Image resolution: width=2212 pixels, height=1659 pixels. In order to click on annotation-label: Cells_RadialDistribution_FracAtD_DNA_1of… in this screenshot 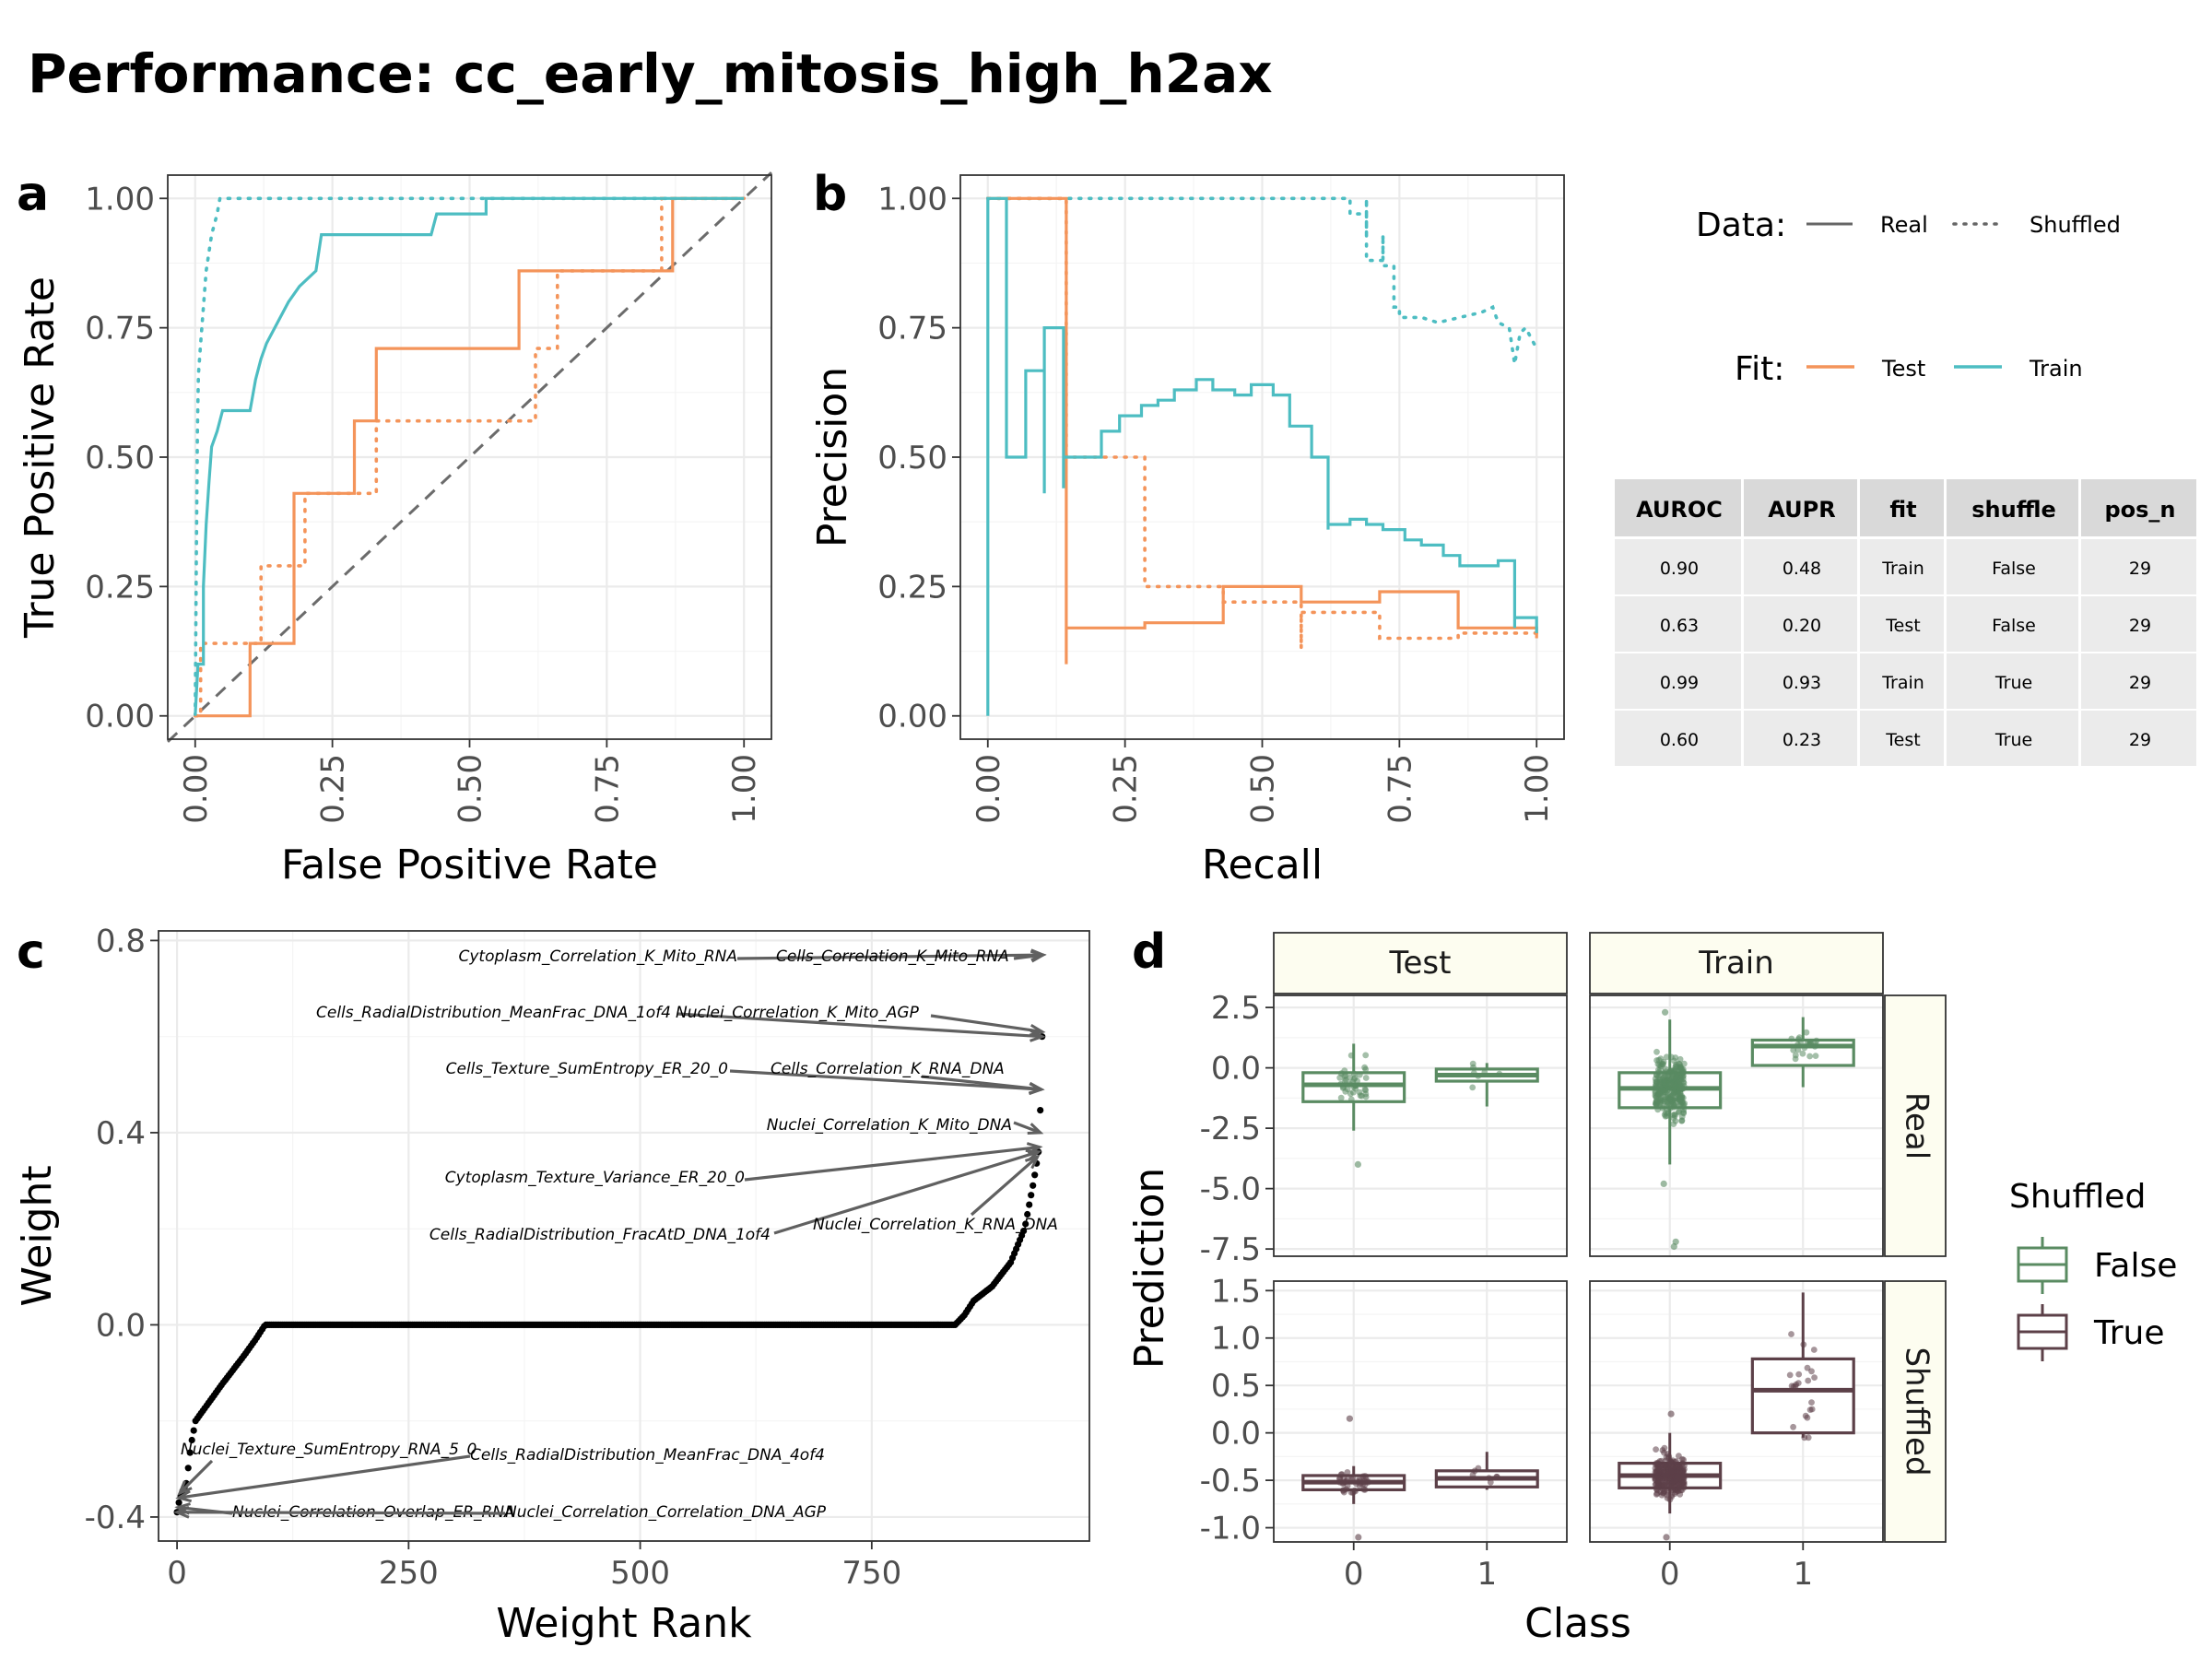, I will do `click(600, 1235)`.